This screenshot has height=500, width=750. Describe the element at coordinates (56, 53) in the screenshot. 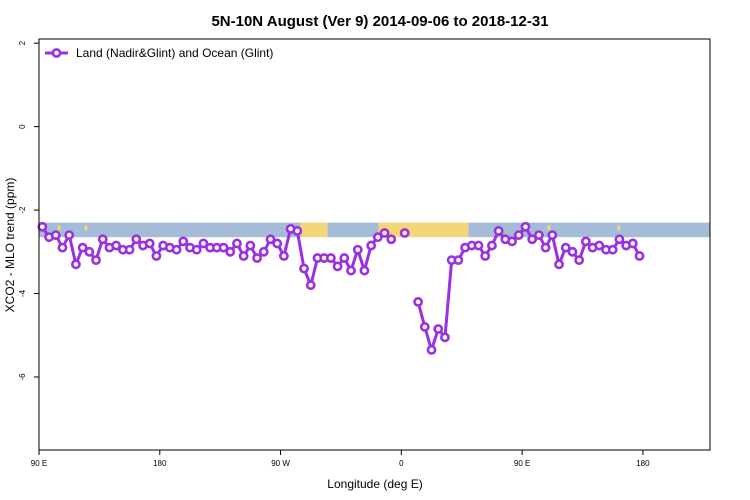

I see `legend-marker` at that location.